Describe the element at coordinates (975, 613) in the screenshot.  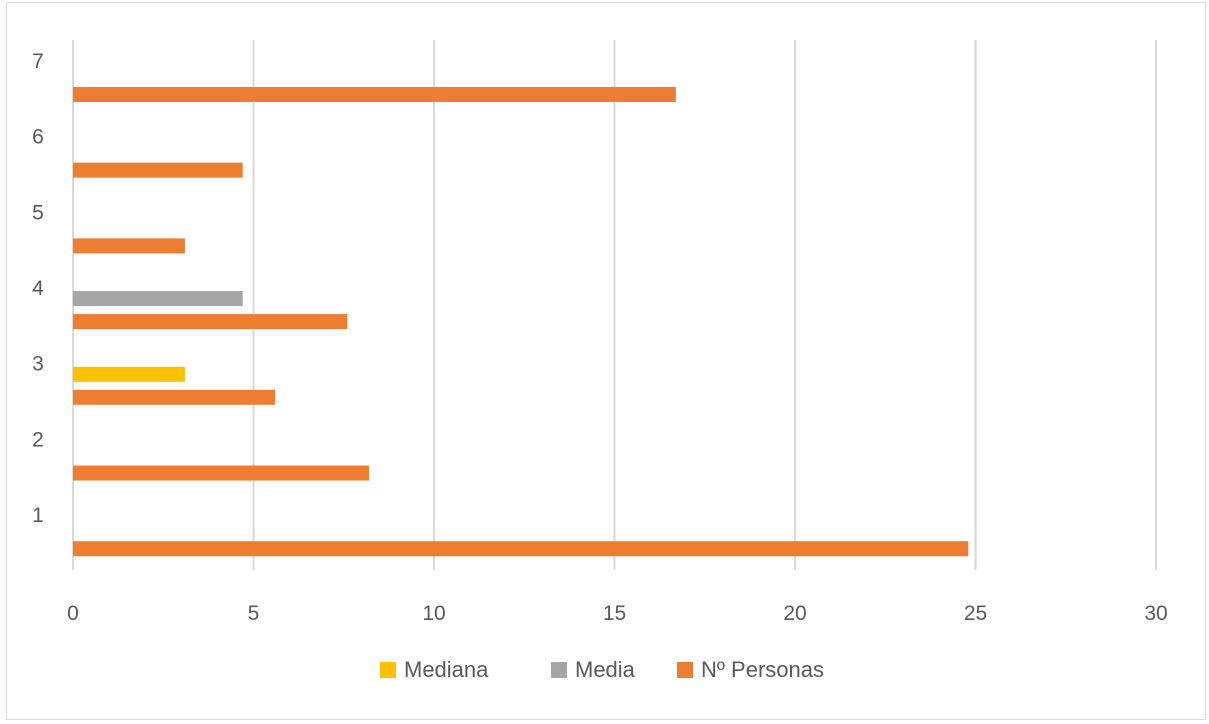
I see `x-tick-label-25: 25` at that location.